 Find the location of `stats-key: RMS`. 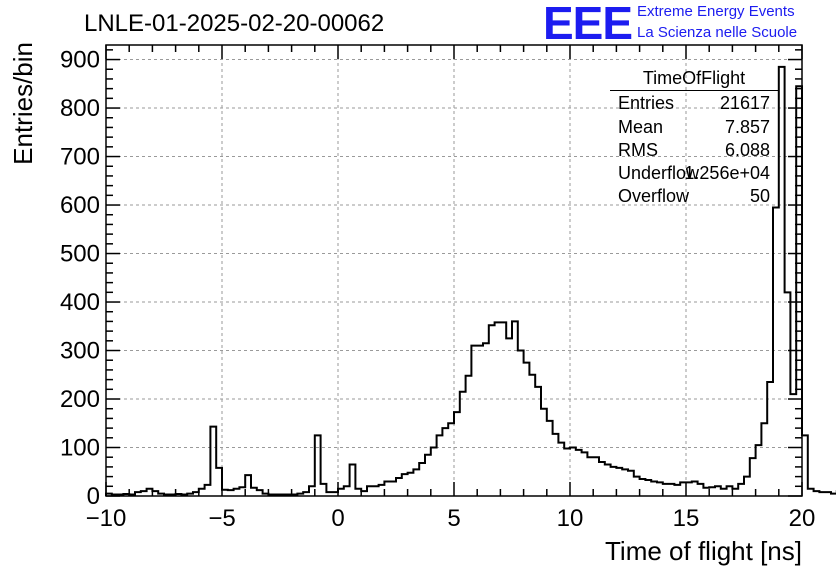

stats-key: RMS is located at coordinates (638, 150).